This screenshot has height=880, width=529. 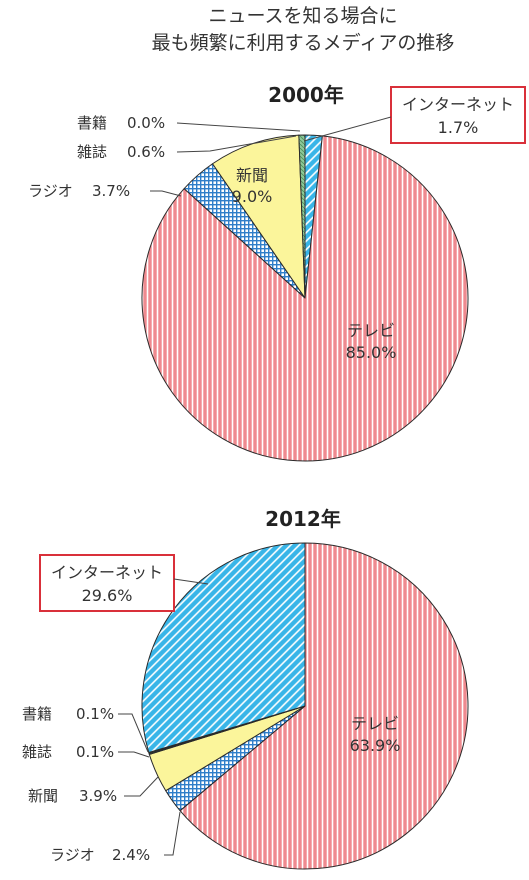 What do you see at coordinates (72, 855) in the screenshot?
I see `label-2012-radio-name: ラジオ` at bounding box center [72, 855].